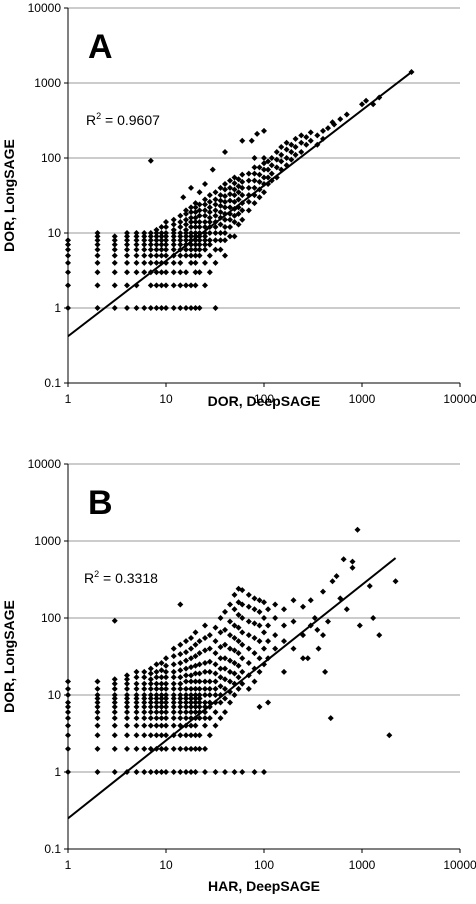 This screenshot has height=904, width=476. I want to click on r-squared-annotation: R2 = 0.3318, so click(121, 577).